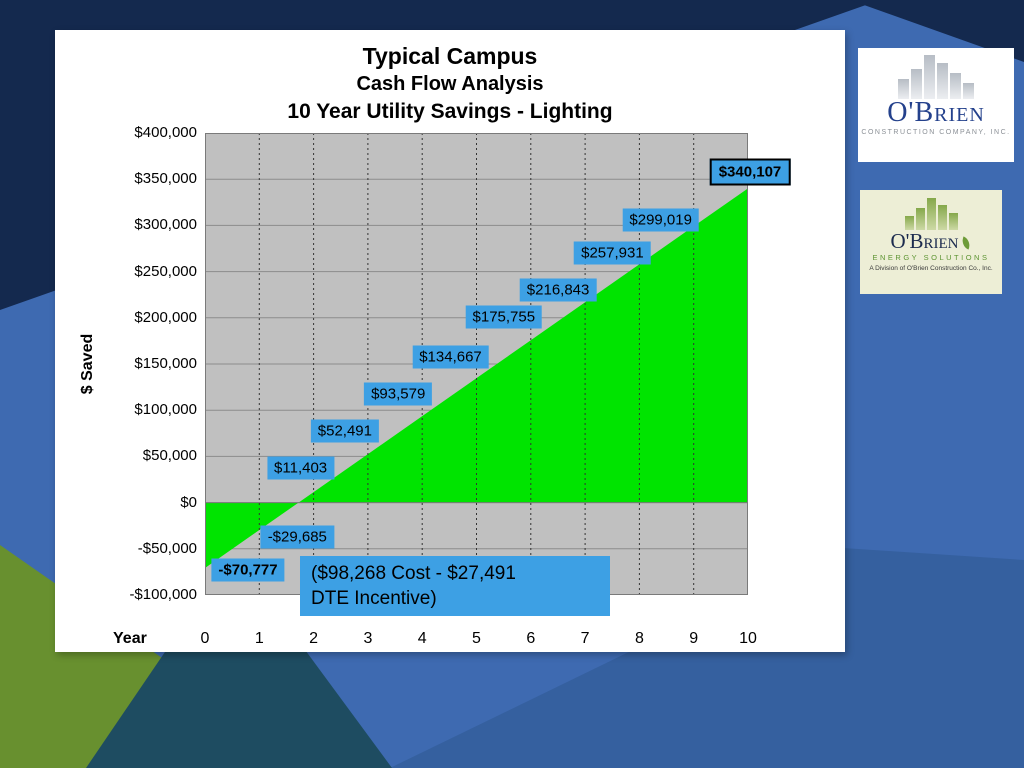 This screenshot has height=768, width=1024. I want to click on data-point-label: $93,579, so click(398, 394).